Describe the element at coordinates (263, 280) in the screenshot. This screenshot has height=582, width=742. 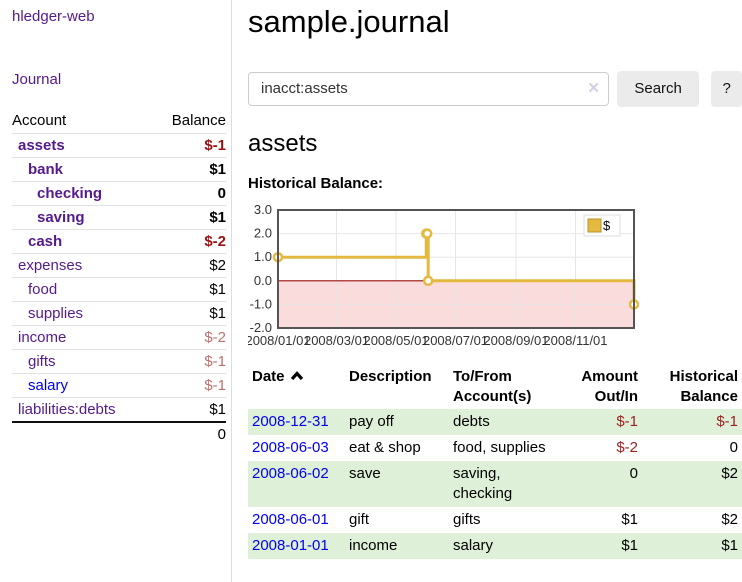
I see `svg-text: 0.0` at that location.